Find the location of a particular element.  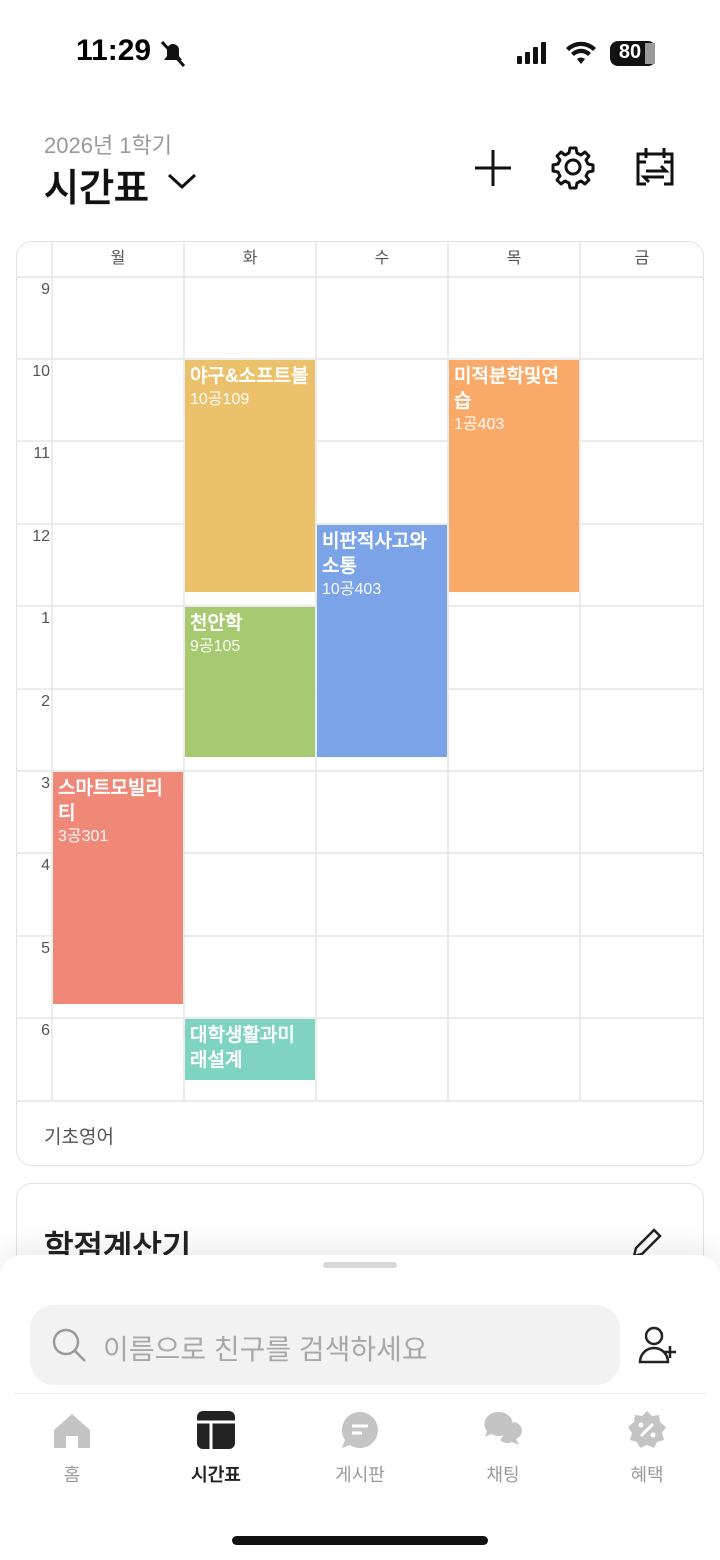

course-room: 10공109 is located at coordinates (220, 399).